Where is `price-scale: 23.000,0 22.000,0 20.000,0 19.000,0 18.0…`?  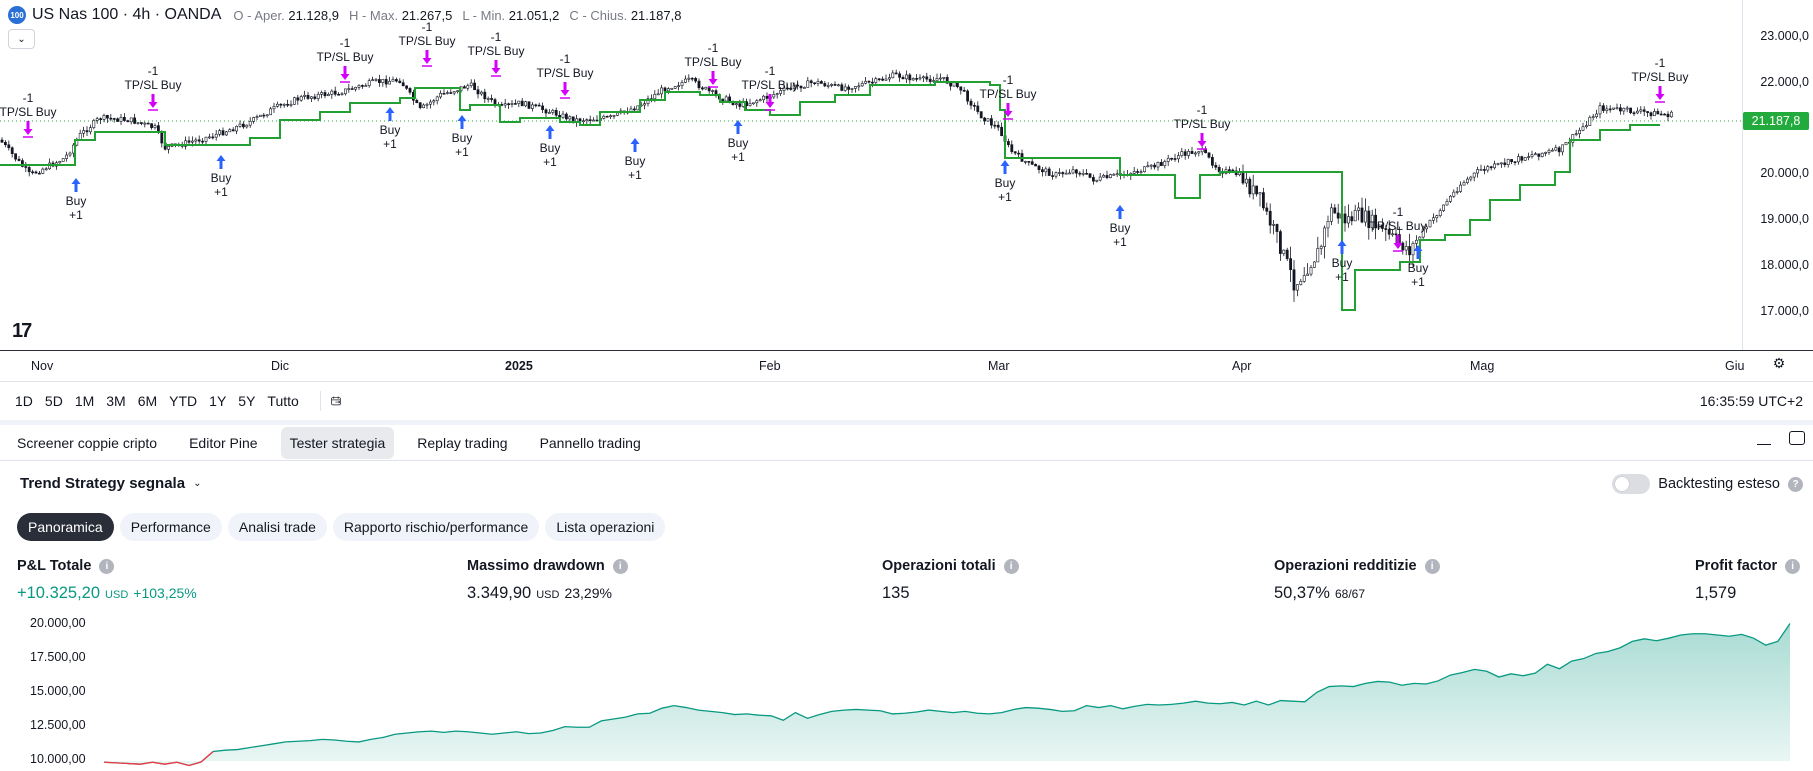
price-scale: 23.000,0 22.000,0 20.000,0 19.000,0 18.0… is located at coordinates (1777, 175).